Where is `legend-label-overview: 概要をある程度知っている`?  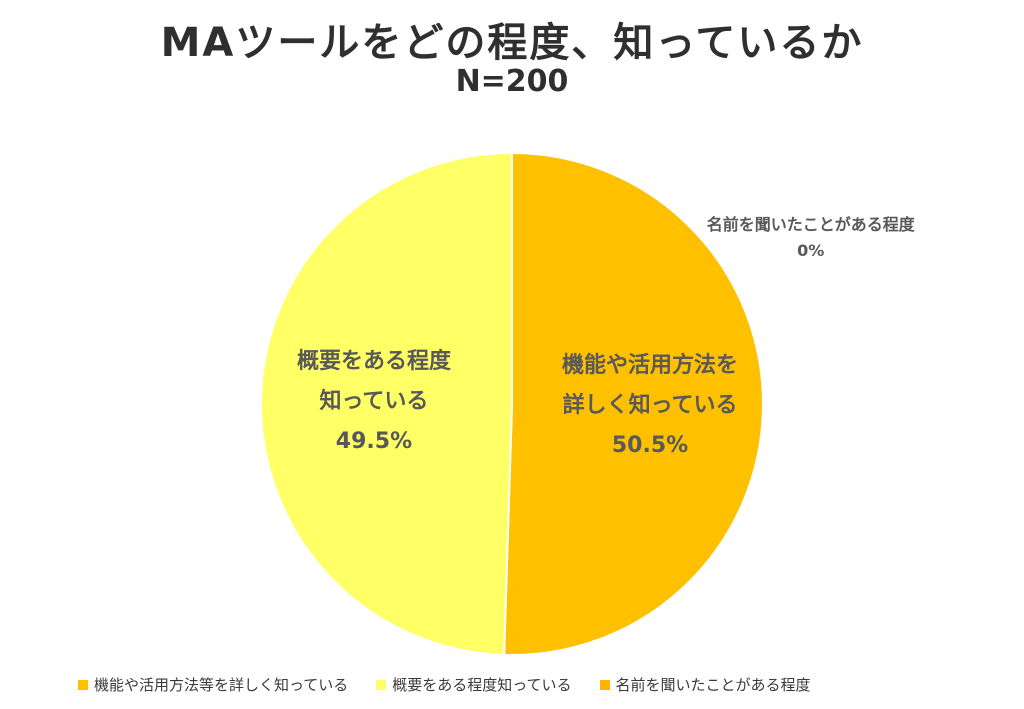 legend-label-overview: 概要をある程度知っている is located at coordinates (482, 685).